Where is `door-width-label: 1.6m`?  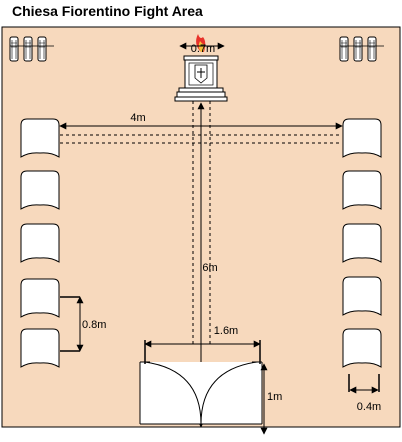 door-width-label: 1.6m is located at coordinates (226, 331).